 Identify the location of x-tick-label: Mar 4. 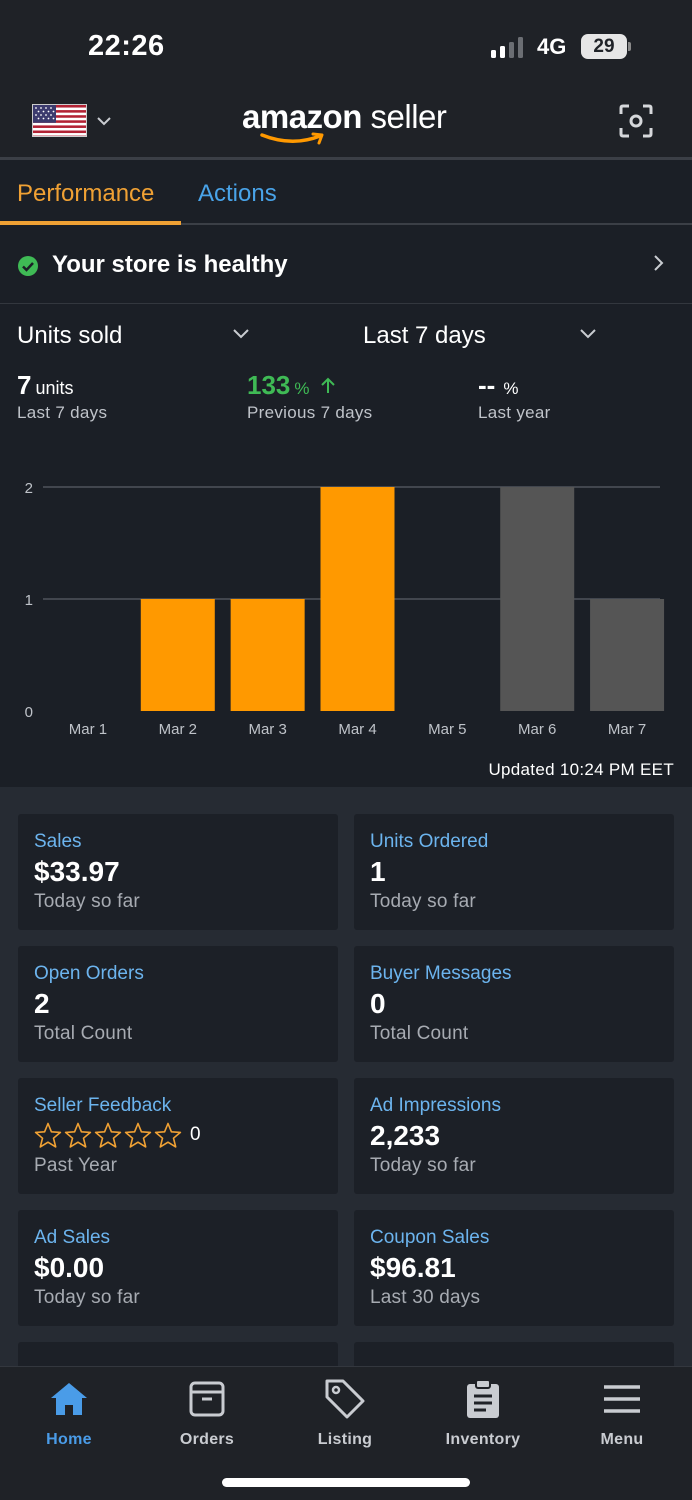
(357, 729).